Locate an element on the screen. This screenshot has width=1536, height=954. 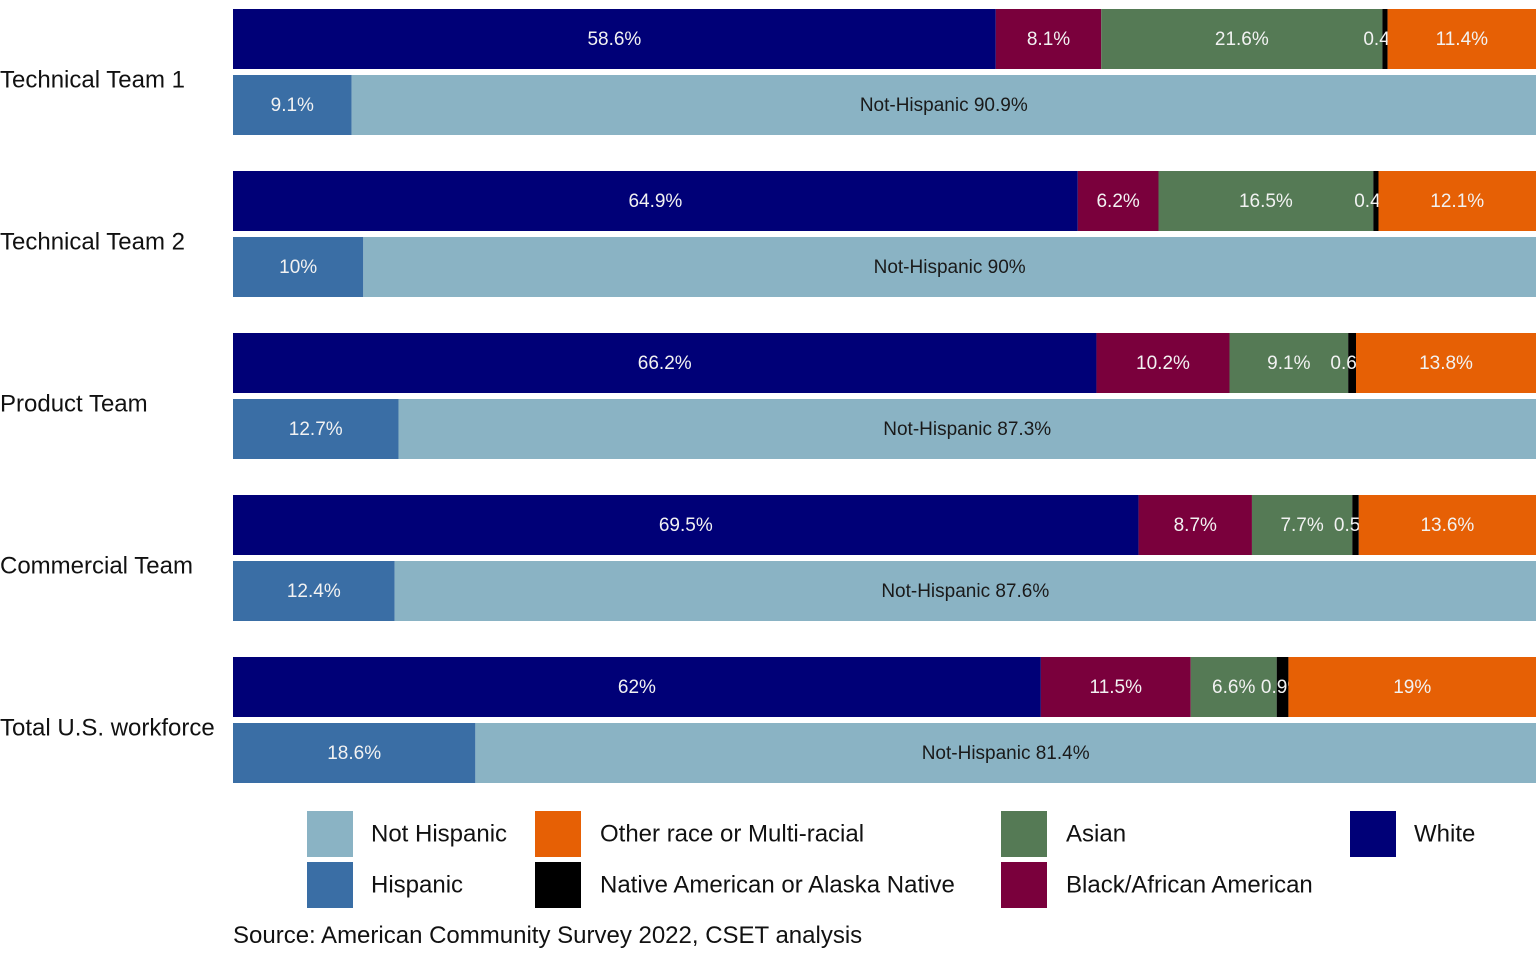
legend-label: Hispanic is located at coordinates (417, 884).